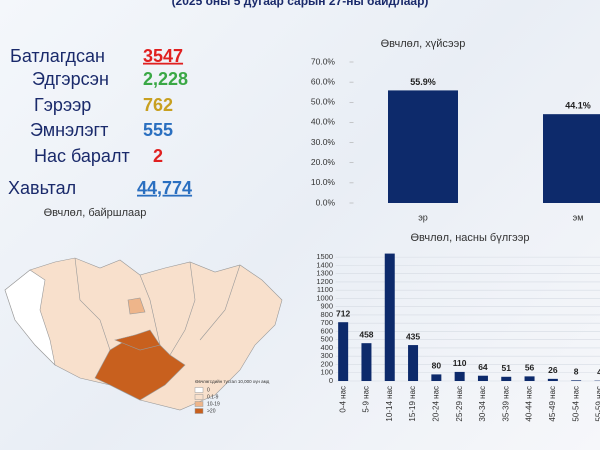 This screenshot has height=450, width=600. I want to click on y-tick-label: 200, so click(326, 363).